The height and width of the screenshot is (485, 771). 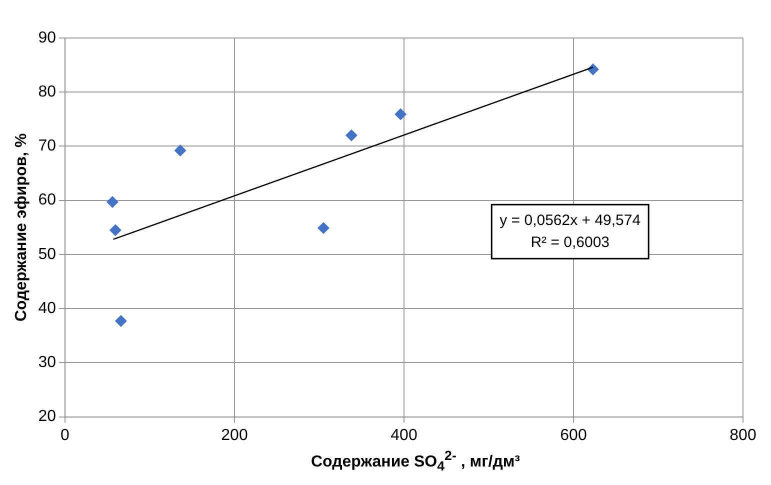 What do you see at coordinates (47, 417) in the screenshot?
I see `y-tick-label: 20` at bounding box center [47, 417].